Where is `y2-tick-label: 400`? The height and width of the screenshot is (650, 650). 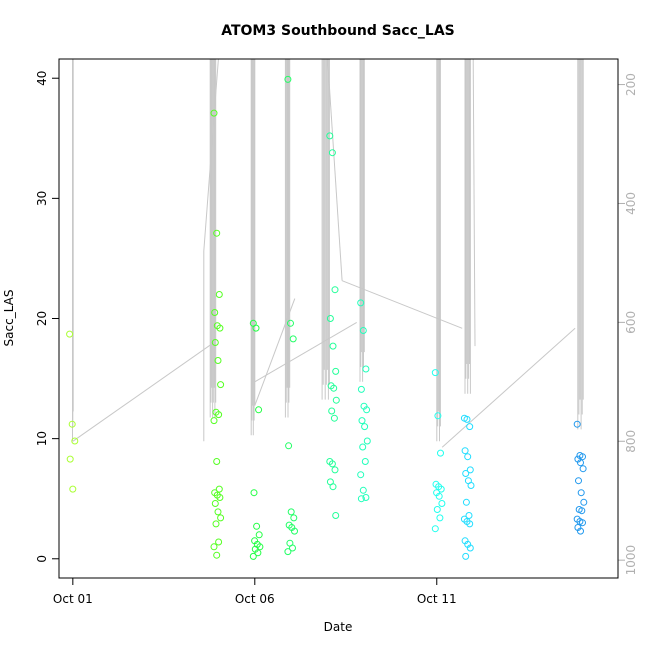
y2-tick-label: 400 is located at coordinates (631, 203).